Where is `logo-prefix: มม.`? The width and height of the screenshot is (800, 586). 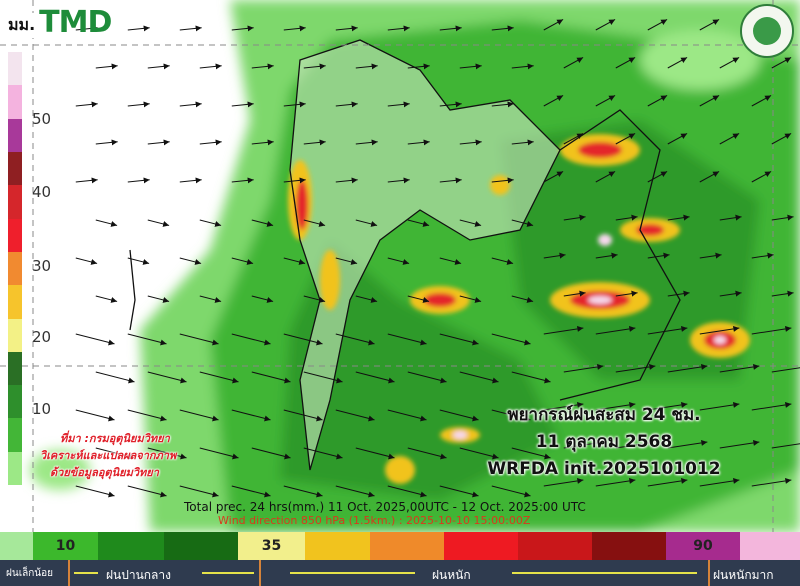
logo-prefix: มม. is located at coordinates (22, 25).